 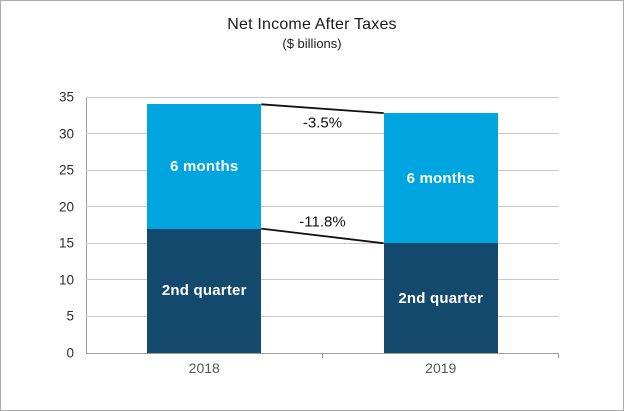 What do you see at coordinates (66, 243) in the screenshot?
I see `y-axis-label: 15` at bounding box center [66, 243].